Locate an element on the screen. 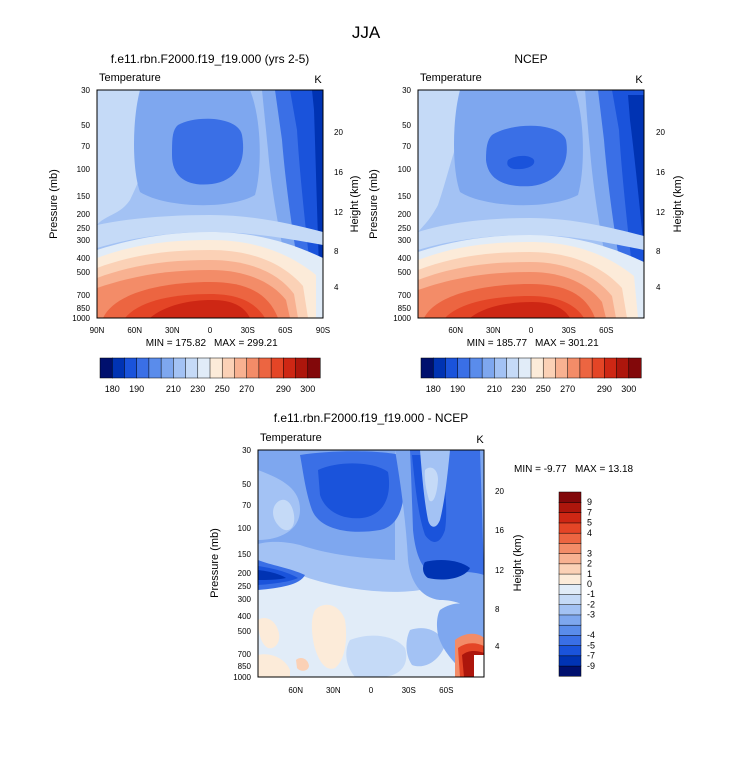 The image size is (733, 772). y-tick-label: 500 is located at coordinates (84, 272).